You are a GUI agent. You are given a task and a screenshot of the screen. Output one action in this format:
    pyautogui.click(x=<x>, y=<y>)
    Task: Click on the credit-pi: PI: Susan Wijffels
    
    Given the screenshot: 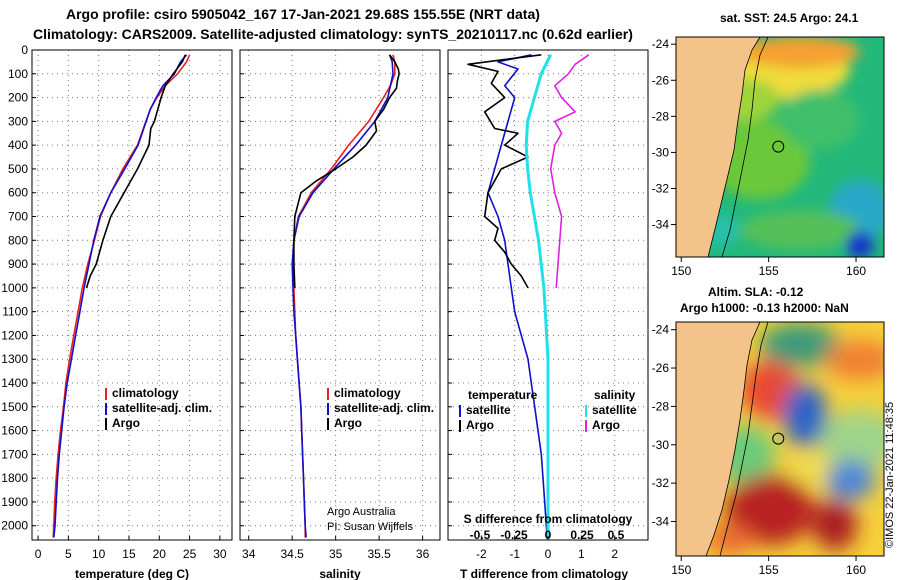 What is the action you would take?
    pyautogui.click(x=370, y=527)
    